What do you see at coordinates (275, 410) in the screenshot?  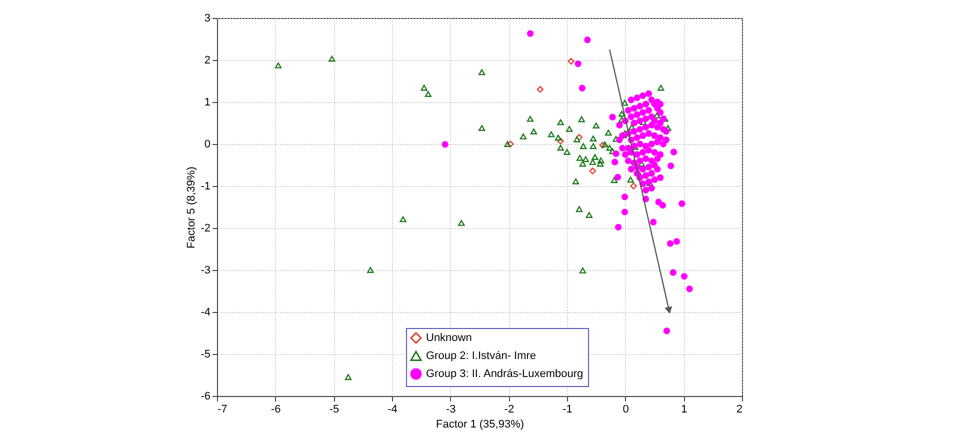 I see `x-tick-label: -6` at bounding box center [275, 410].